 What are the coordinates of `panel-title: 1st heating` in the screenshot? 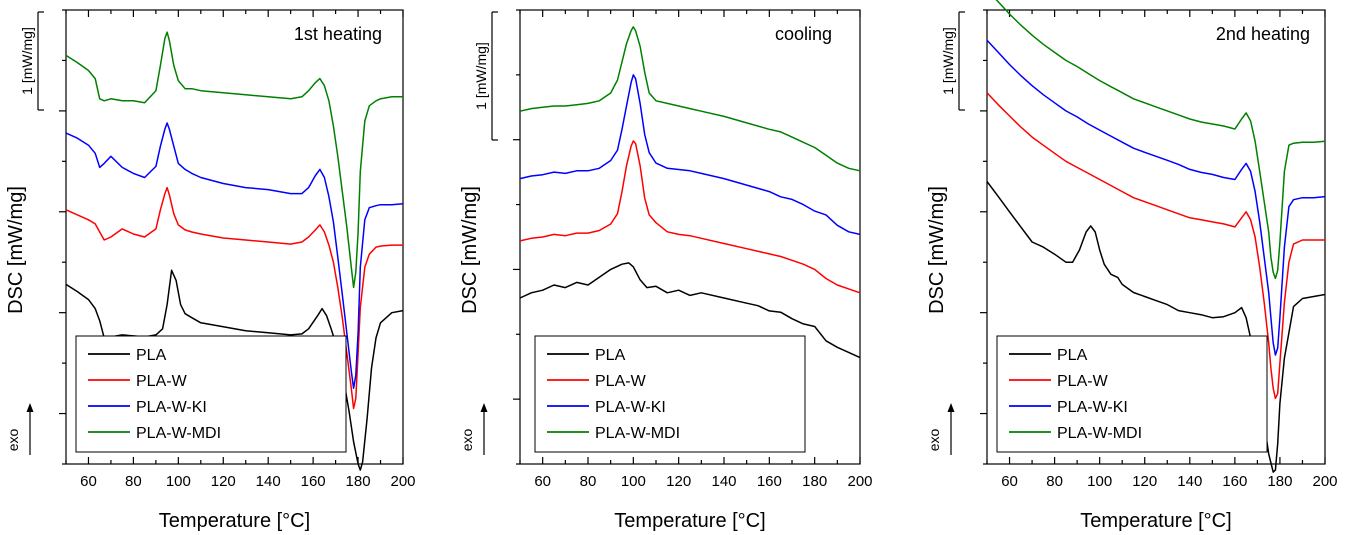 It's located at (338, 34).